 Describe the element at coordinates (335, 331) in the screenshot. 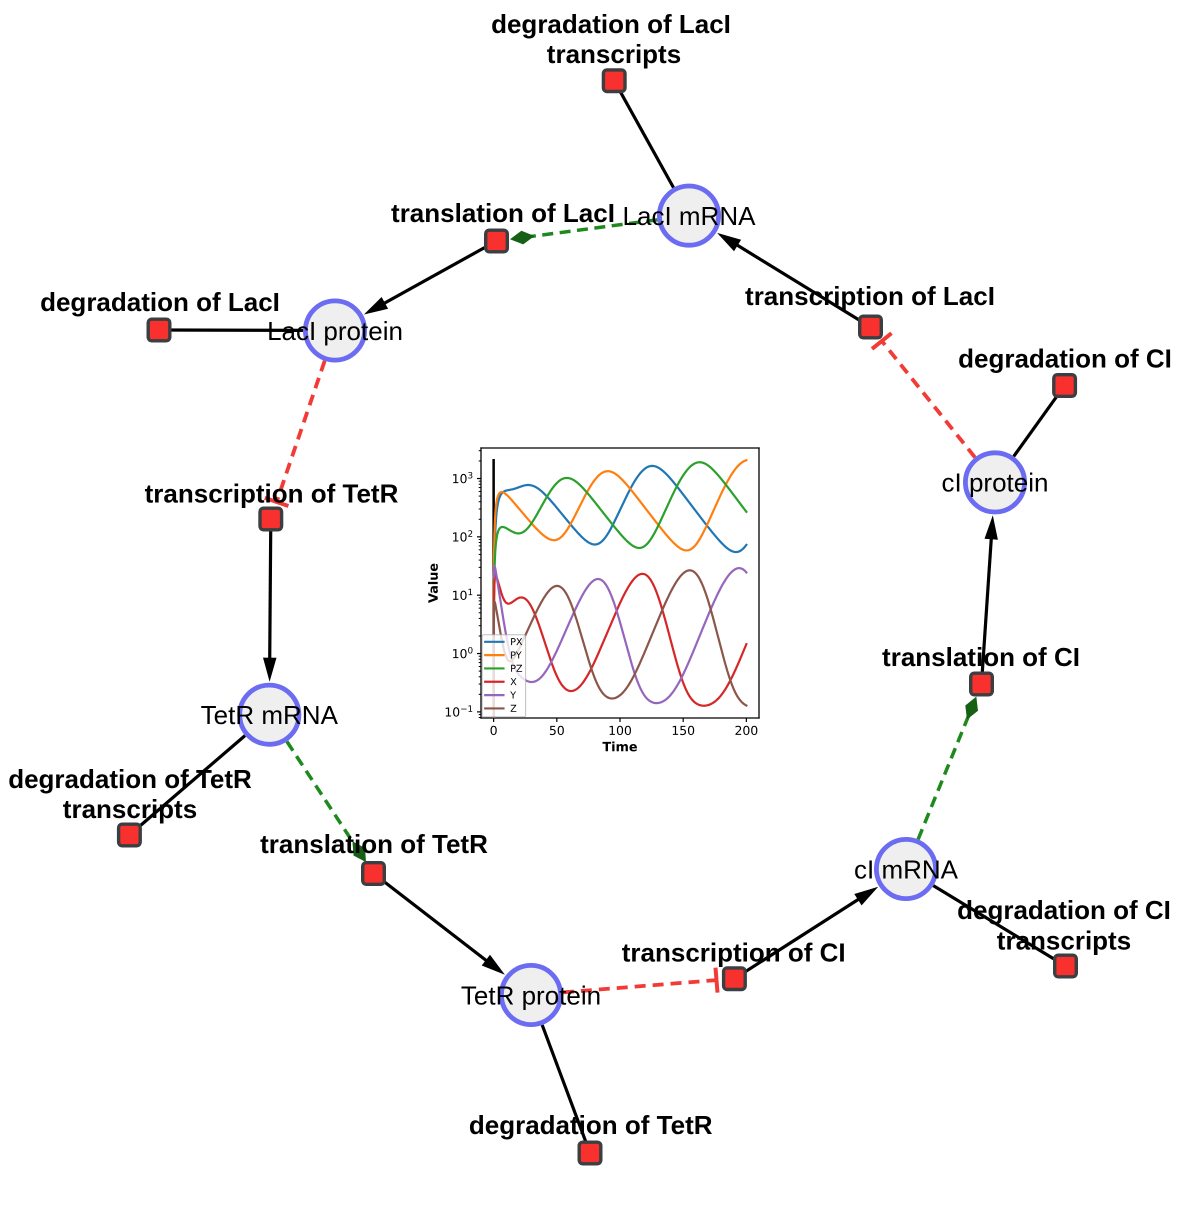

I see `svg-text: LacI protein` at that location.